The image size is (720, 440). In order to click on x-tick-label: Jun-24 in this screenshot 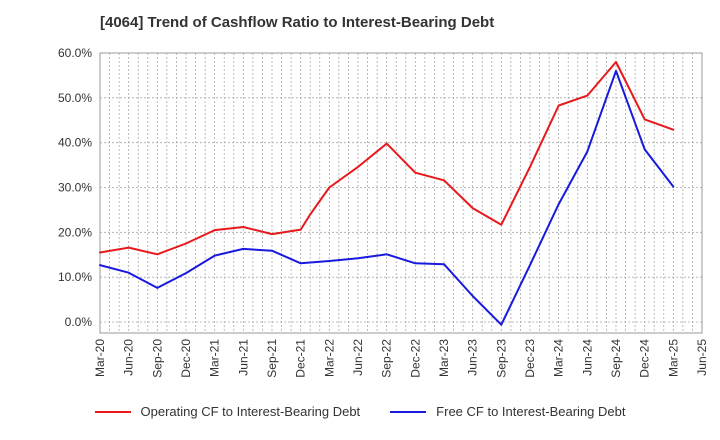, I will do `click(587, 357)`.